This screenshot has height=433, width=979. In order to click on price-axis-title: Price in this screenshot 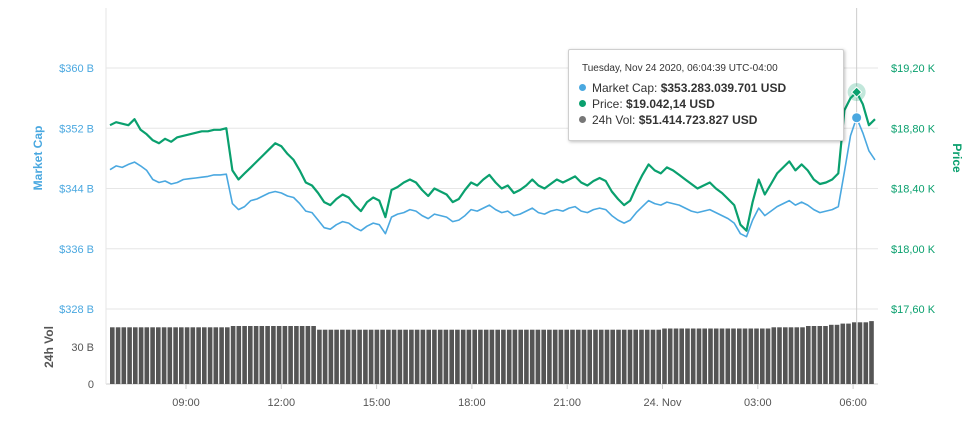, I will do `click(957, 158)`.